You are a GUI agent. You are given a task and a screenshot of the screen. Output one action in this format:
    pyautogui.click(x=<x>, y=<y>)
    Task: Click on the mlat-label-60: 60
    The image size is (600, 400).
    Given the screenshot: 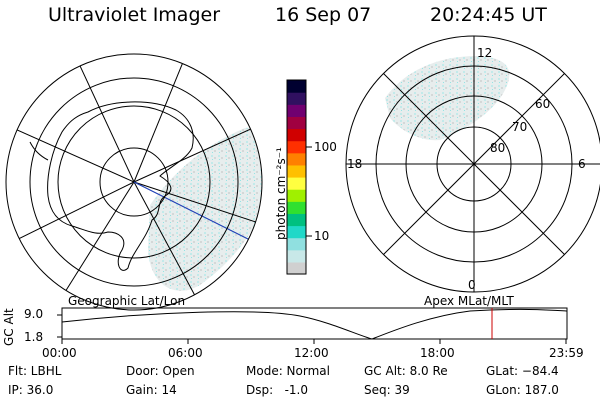 What is the action you would take?
    pyautogui.click(x=543, y=104)
    